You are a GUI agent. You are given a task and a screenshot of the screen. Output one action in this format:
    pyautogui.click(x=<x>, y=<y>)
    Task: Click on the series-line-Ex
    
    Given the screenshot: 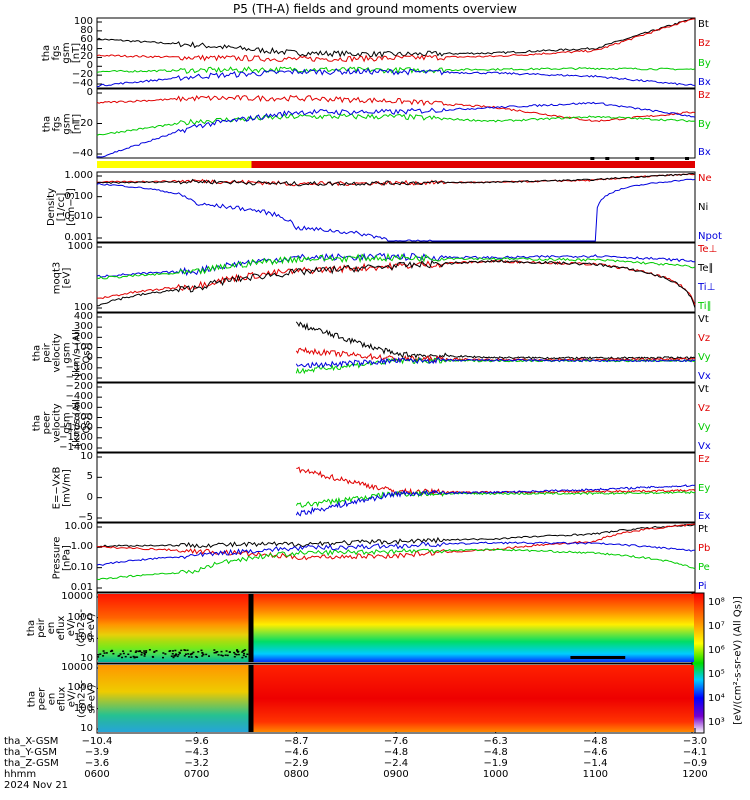 What is the action you would take?
    pyautogui.click(x=495, y=500)
    